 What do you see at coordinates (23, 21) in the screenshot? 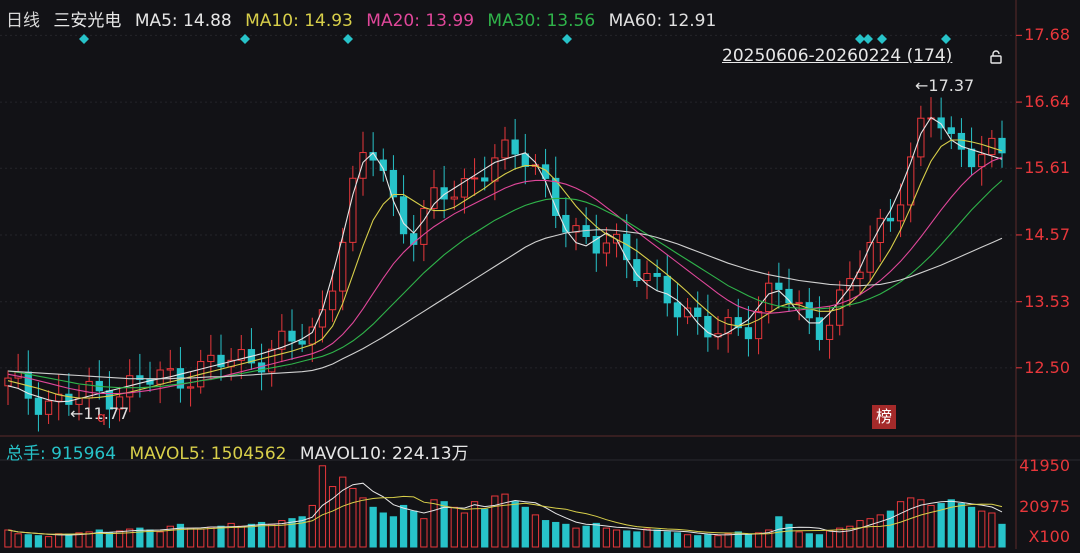
I see `period-label: 日线` at bounding box center [23, 21].